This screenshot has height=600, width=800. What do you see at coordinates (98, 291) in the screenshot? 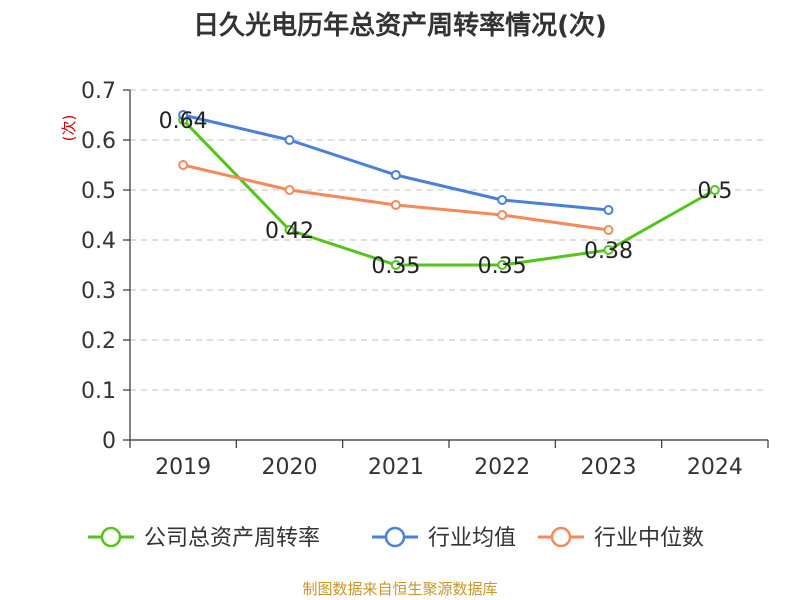
I see `y-tick-label: 0.3` at bounding box center [98, 291].